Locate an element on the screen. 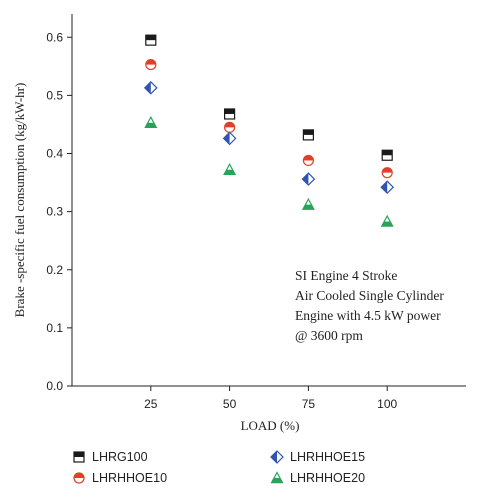 The height and width of the screenshot is (500, 485). legend-symbol-lhrg100 is located at coordinates (79, 457).